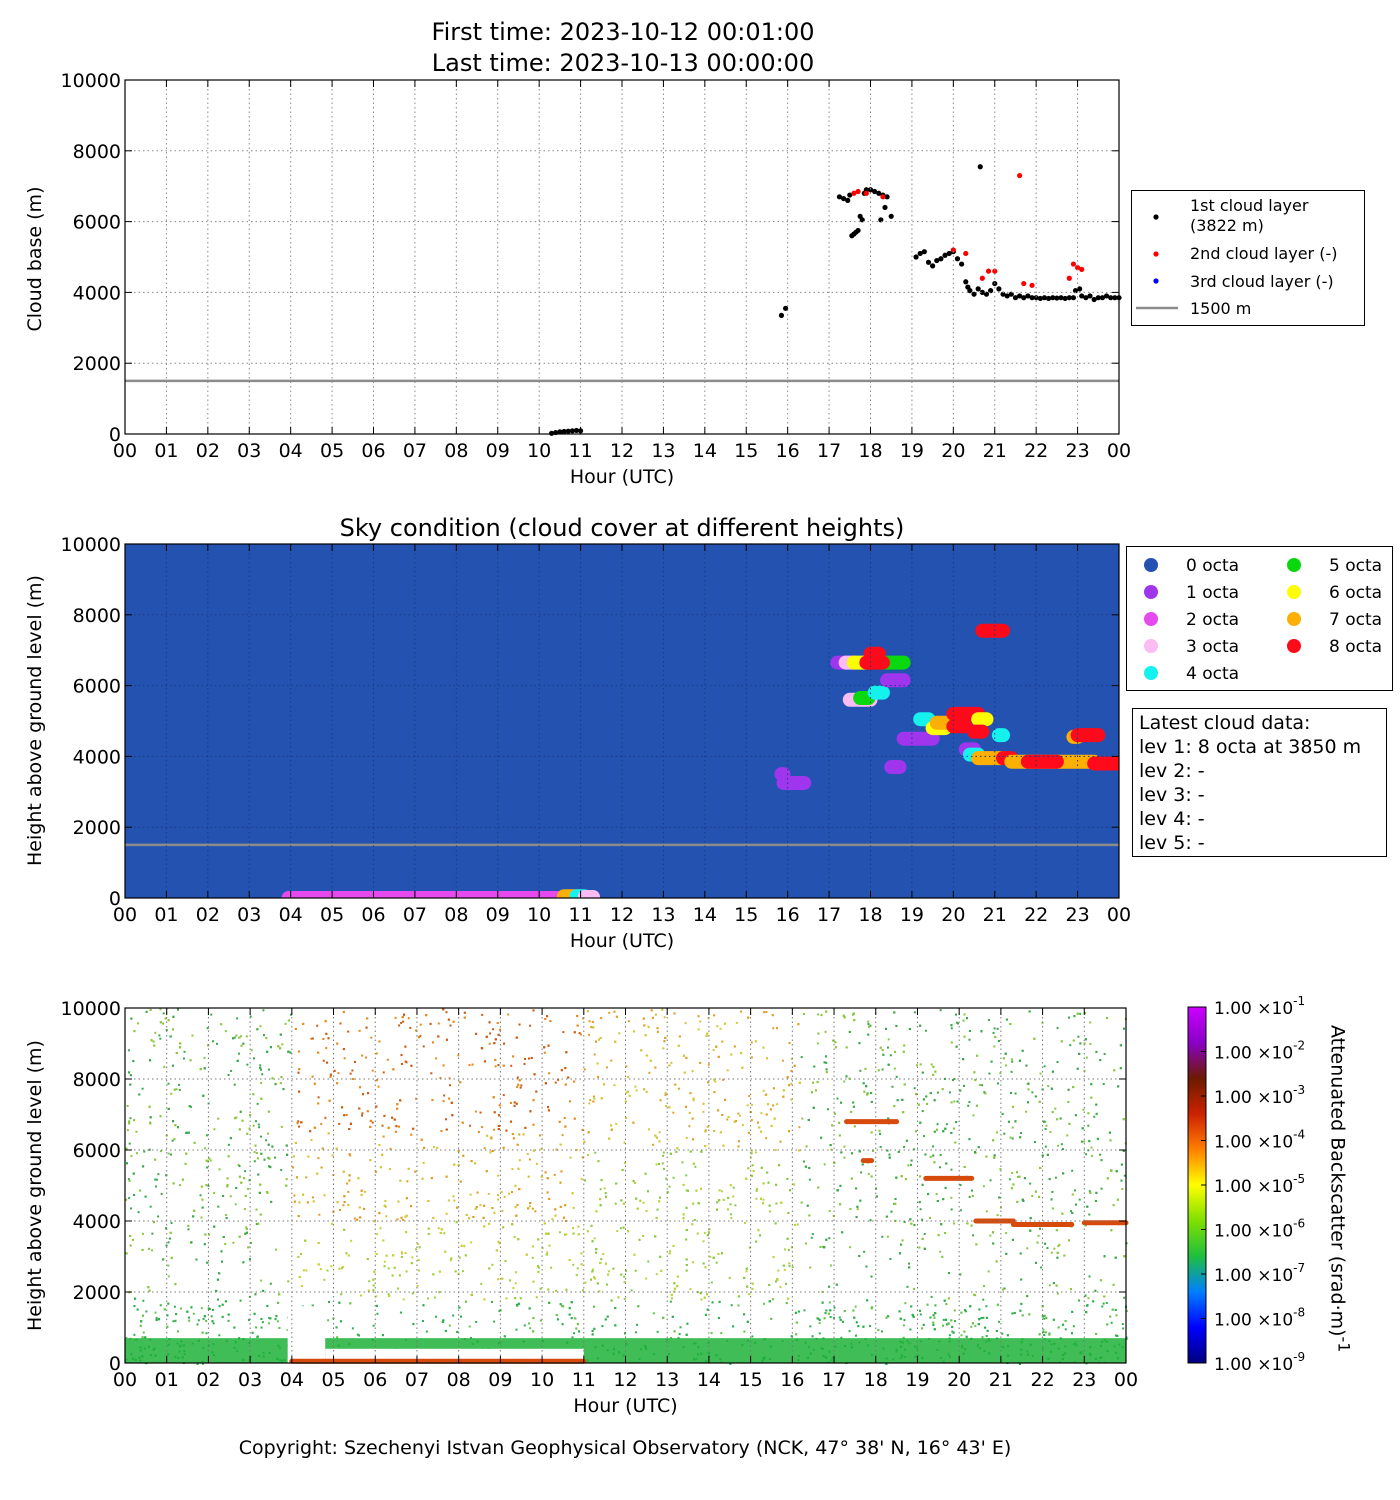 This screenshot has height=1500, width=1400. Describe the element at coordinates (1212, 593) in the screenshot. I see `octa-legend-label: 1 octa` at that location.